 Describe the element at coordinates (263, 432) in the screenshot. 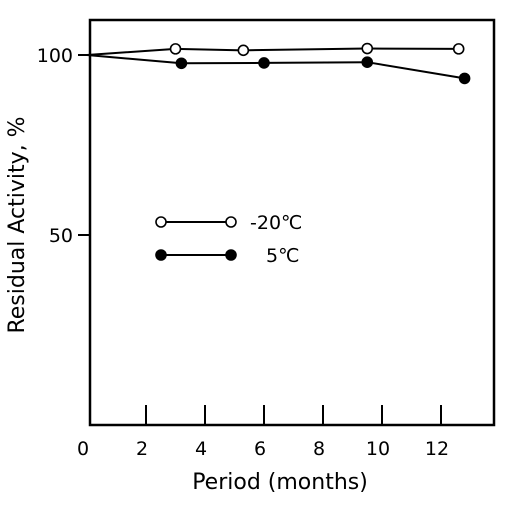

I see `x-axis-ticks: 0 2 4 6 8 10 12` at that location.